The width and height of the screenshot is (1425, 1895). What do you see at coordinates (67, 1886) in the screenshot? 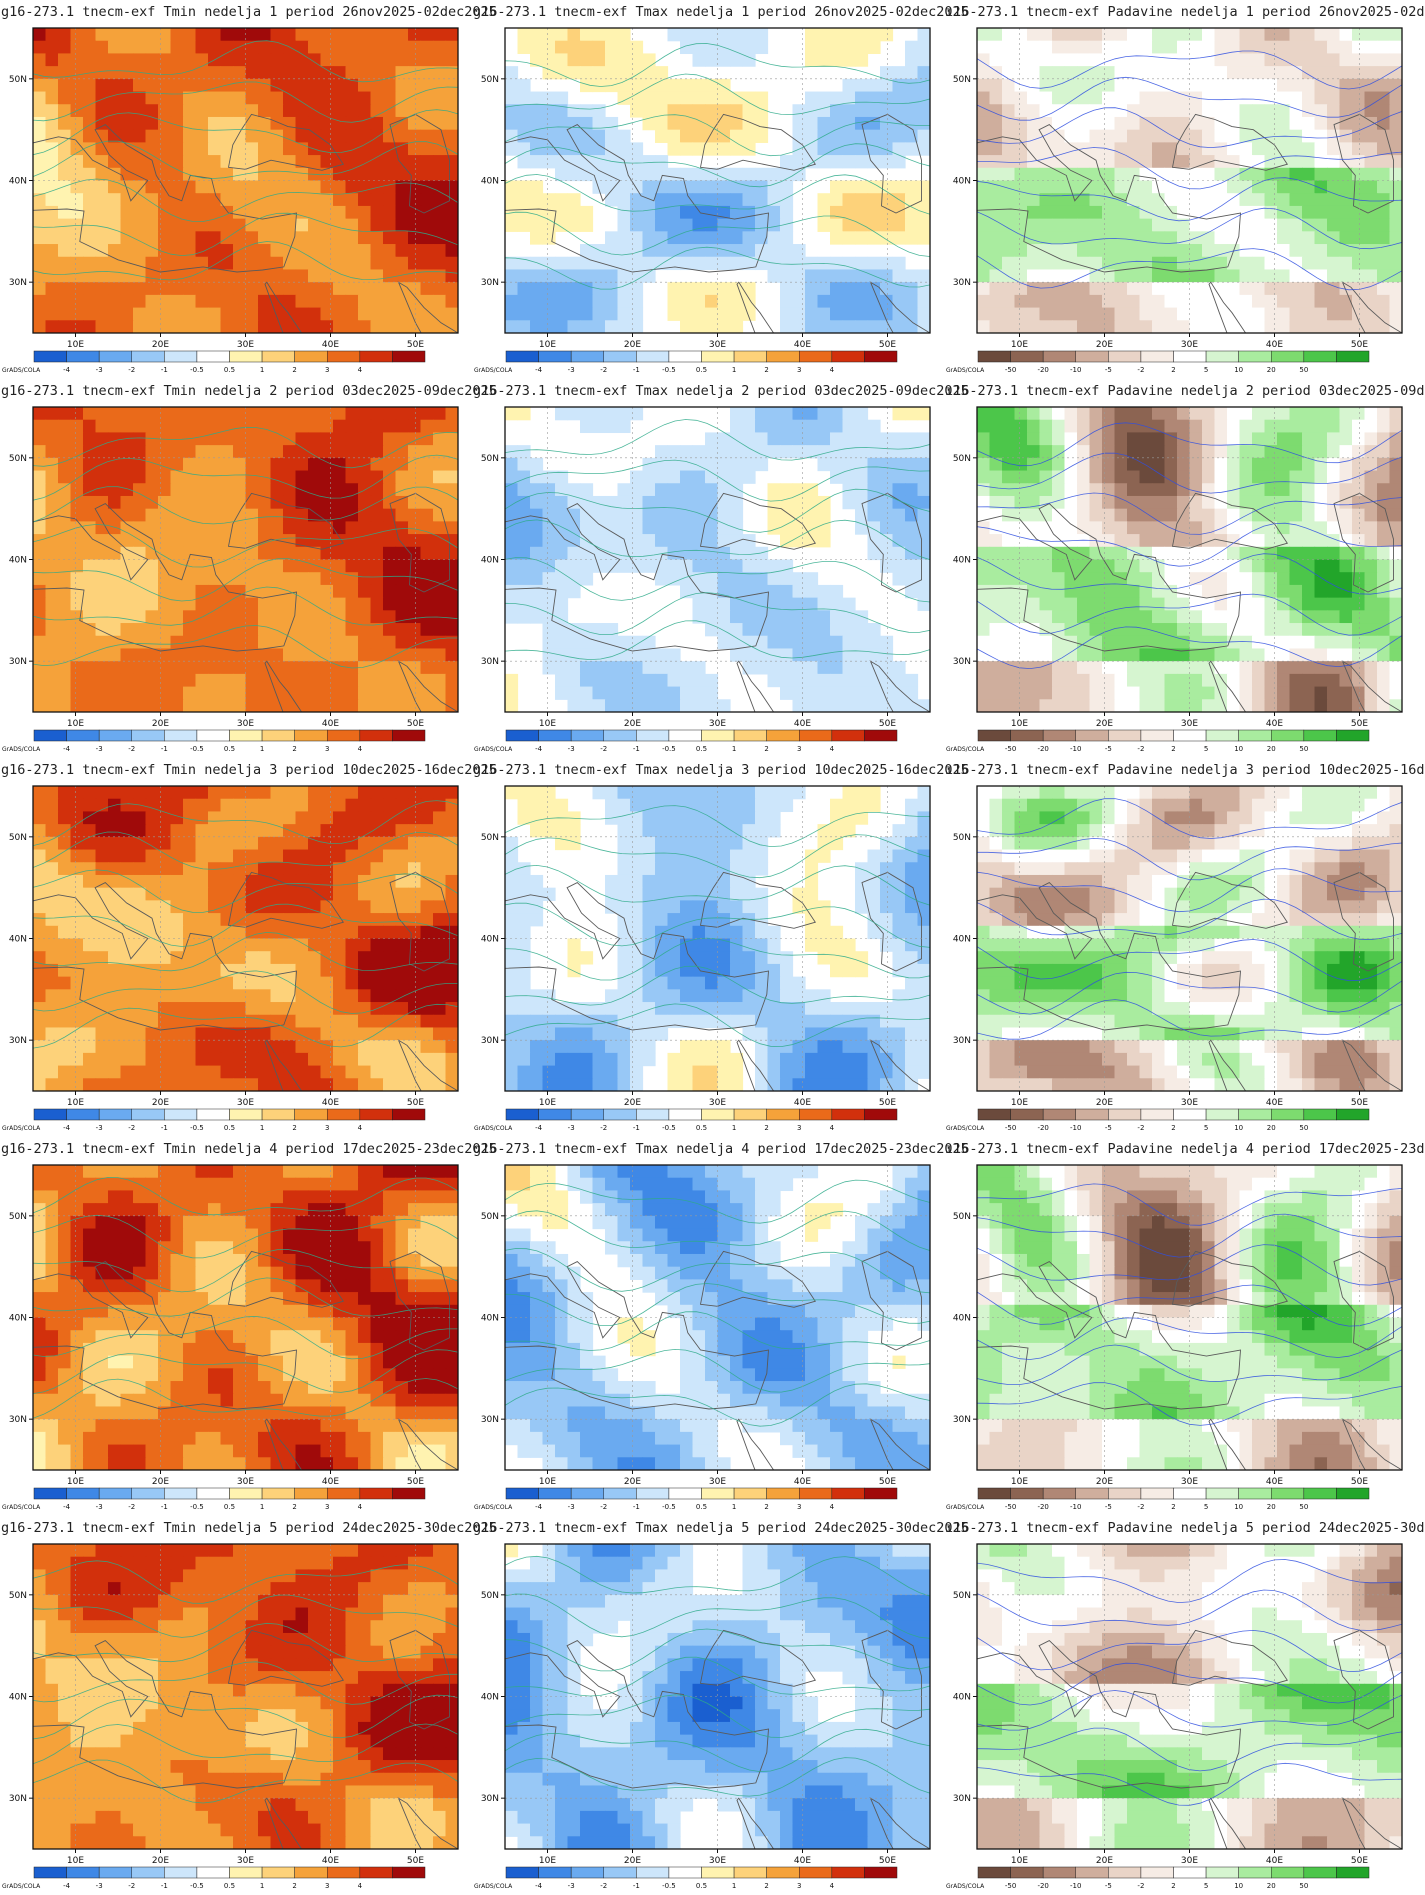
I see `colorbar-label: -4` at bounding box center [67, 1886].